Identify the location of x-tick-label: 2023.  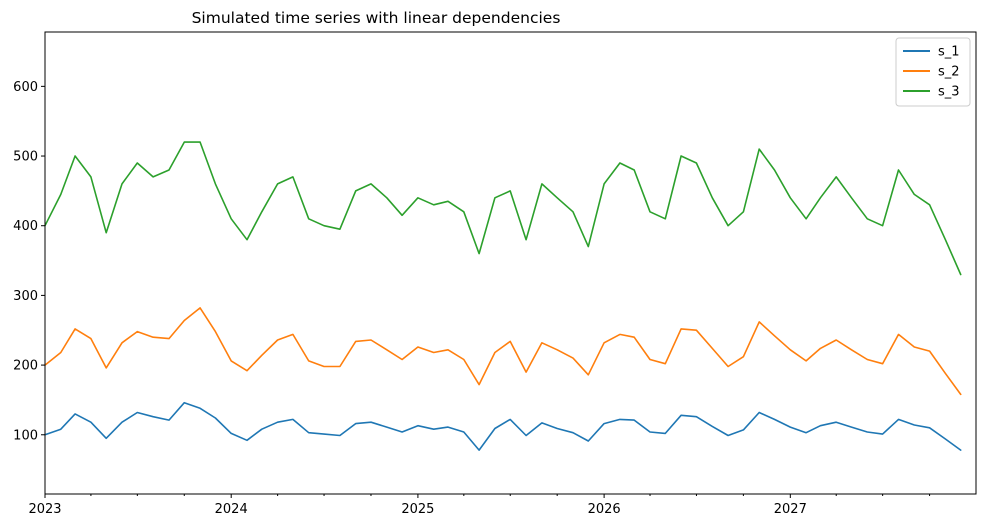
(44, 509).